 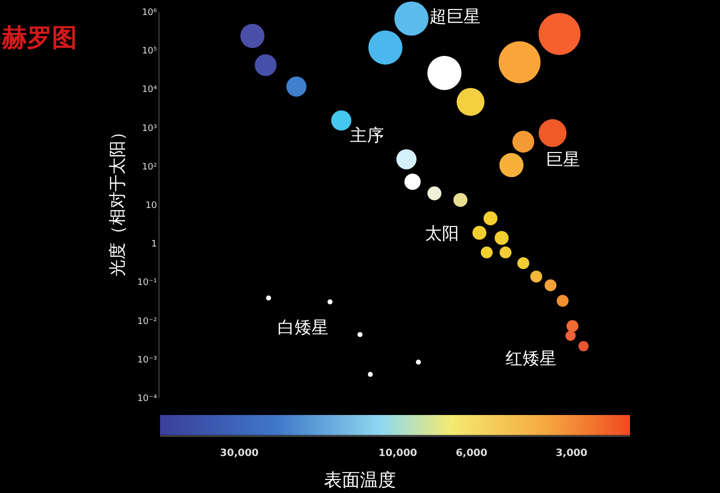 I want to click on y-tick-label: 10⁻¹, so click(x=147, y=283).